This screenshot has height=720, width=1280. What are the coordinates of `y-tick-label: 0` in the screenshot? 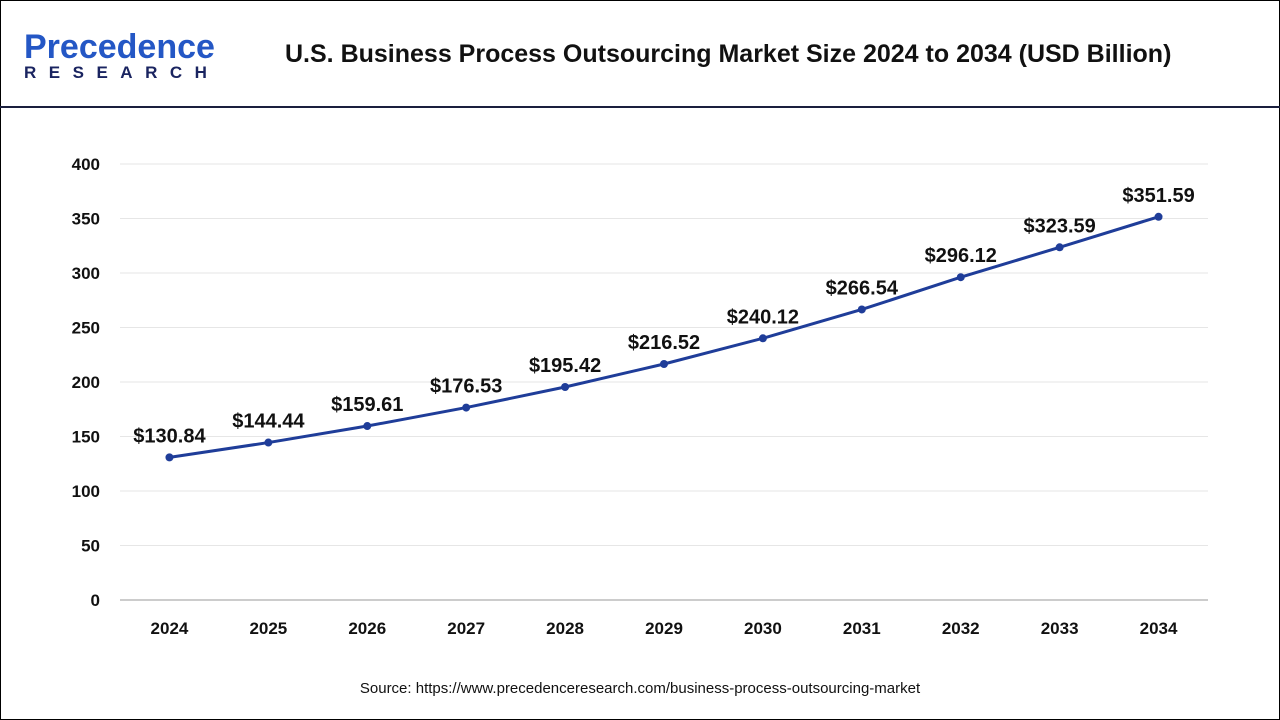 It's located at (95, 600).